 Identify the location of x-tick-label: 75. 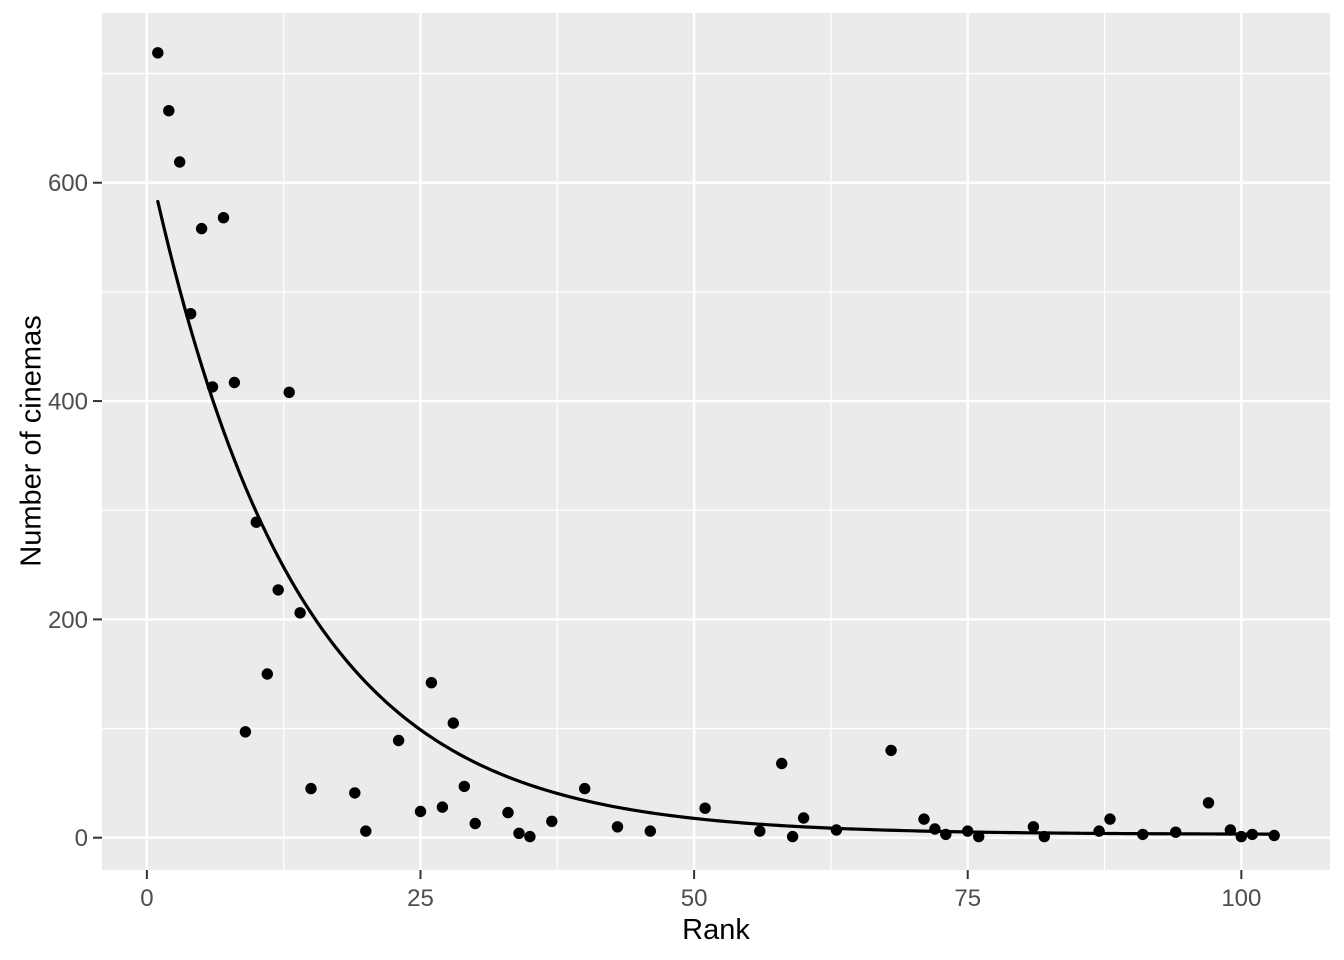
(967, 898).